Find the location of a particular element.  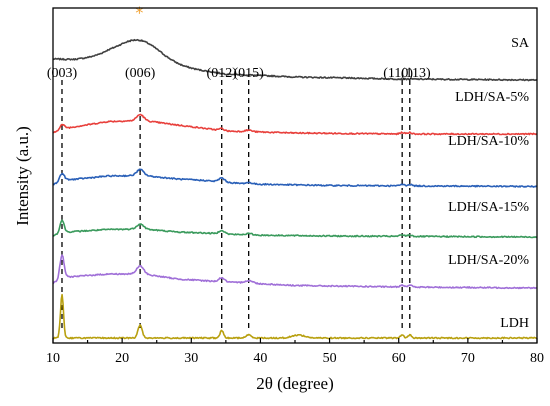

series-label-5: LDH is located at coordinates (514, 323).